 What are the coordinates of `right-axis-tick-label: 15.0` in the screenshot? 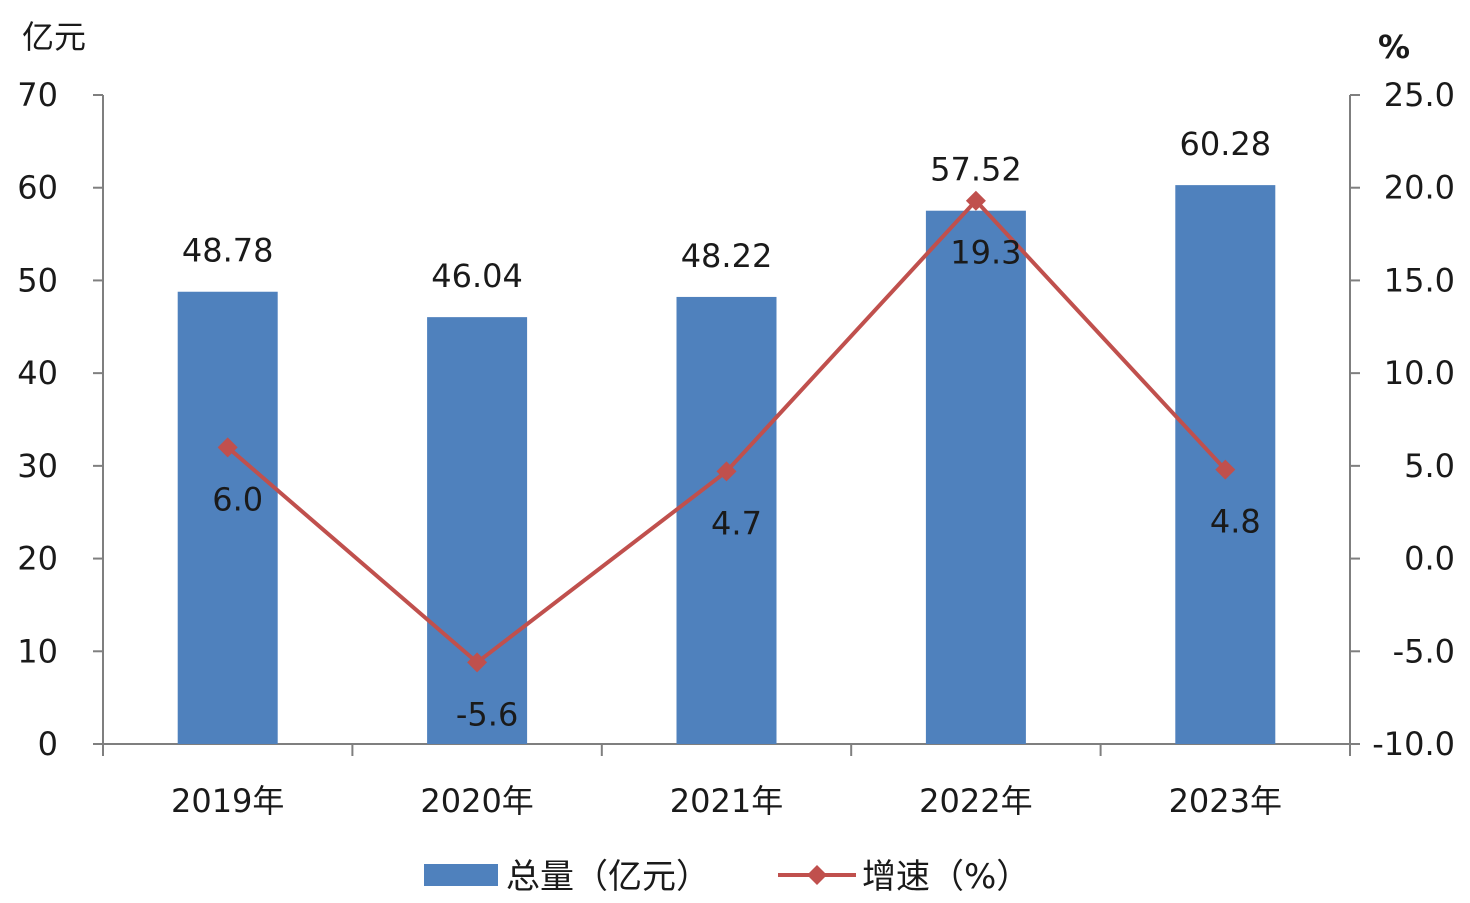 It's located at (1419, 280).